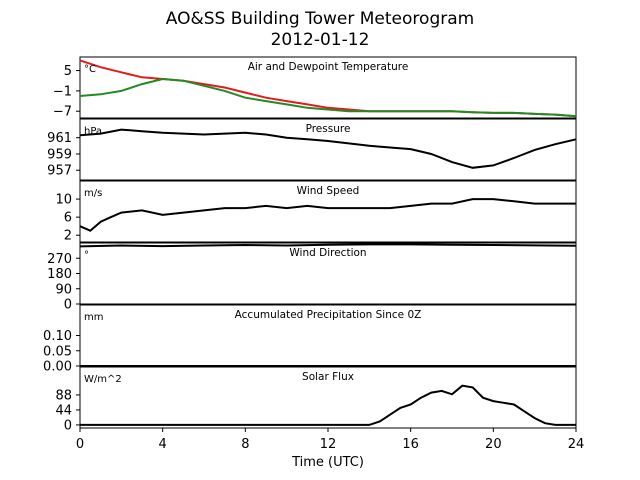  Describe the element at coordinates (93, 131) in the screenshot. I see `panel-1-unit-label: hPa` at that location.